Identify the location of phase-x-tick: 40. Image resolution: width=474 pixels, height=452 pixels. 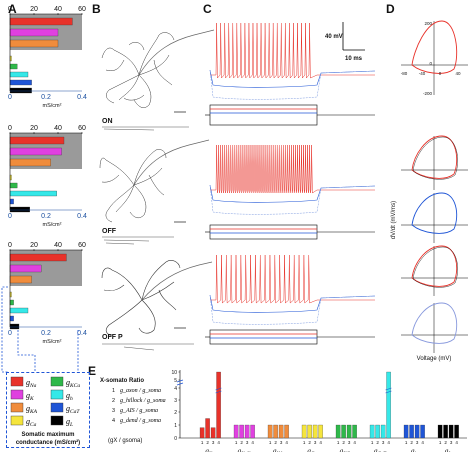
(458, 73).